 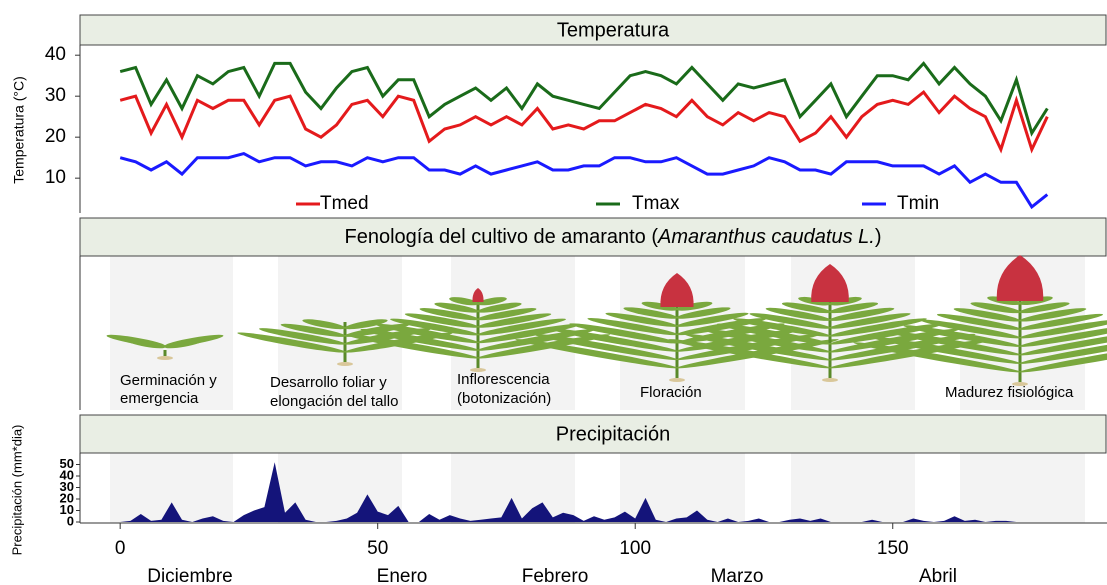 What do you see at coordinates (893, 548) in the screenshot?
I see `x-tick-label: 150` at bounding box center [893, 548].